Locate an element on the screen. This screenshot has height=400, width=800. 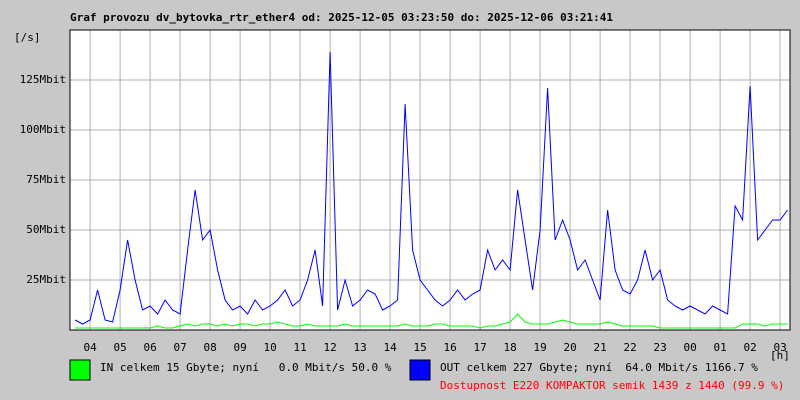
x-tick-label: 12 is located at coordinates (329, 347).